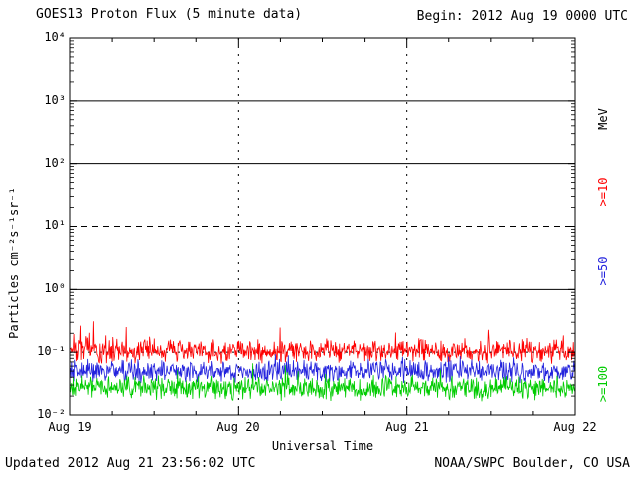 The height and width of the screenshot is (480, 640). I want to click on series-label-ge50: >=50, so click(603, 271).